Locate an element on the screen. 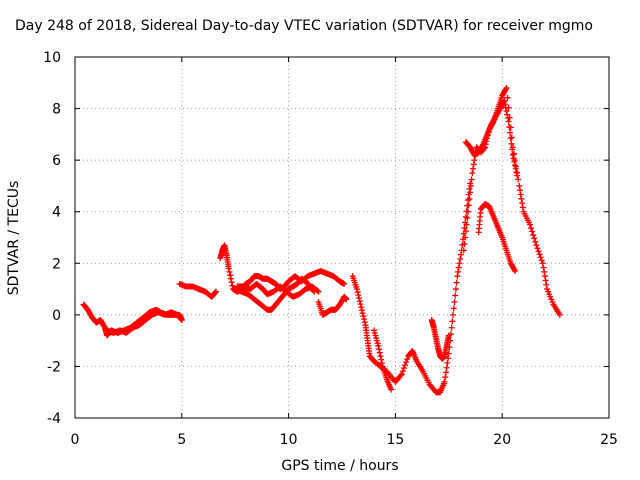  x-tick-label: 15 is located at coordinates (395, 440).